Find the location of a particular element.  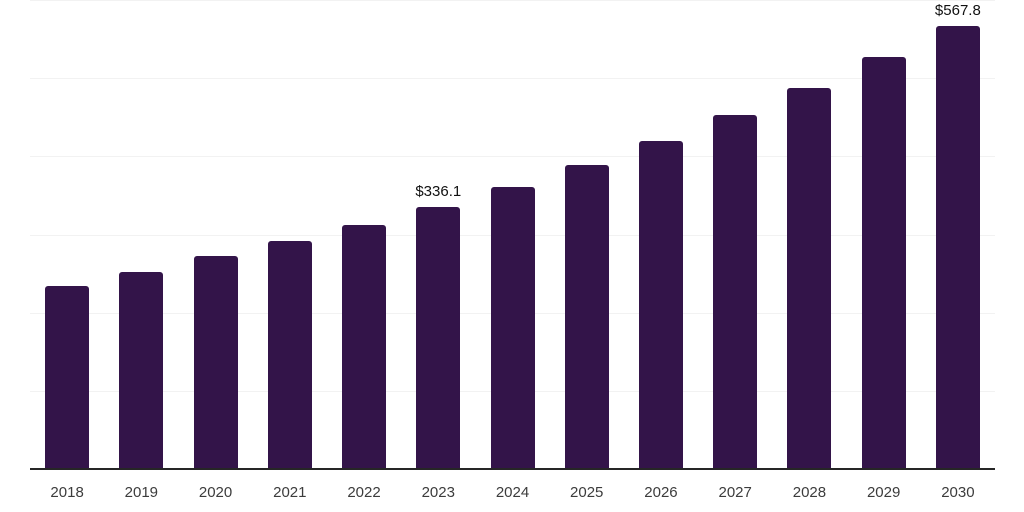

x-tick-label-2028: 2028 is located at coordinates (809, 492).